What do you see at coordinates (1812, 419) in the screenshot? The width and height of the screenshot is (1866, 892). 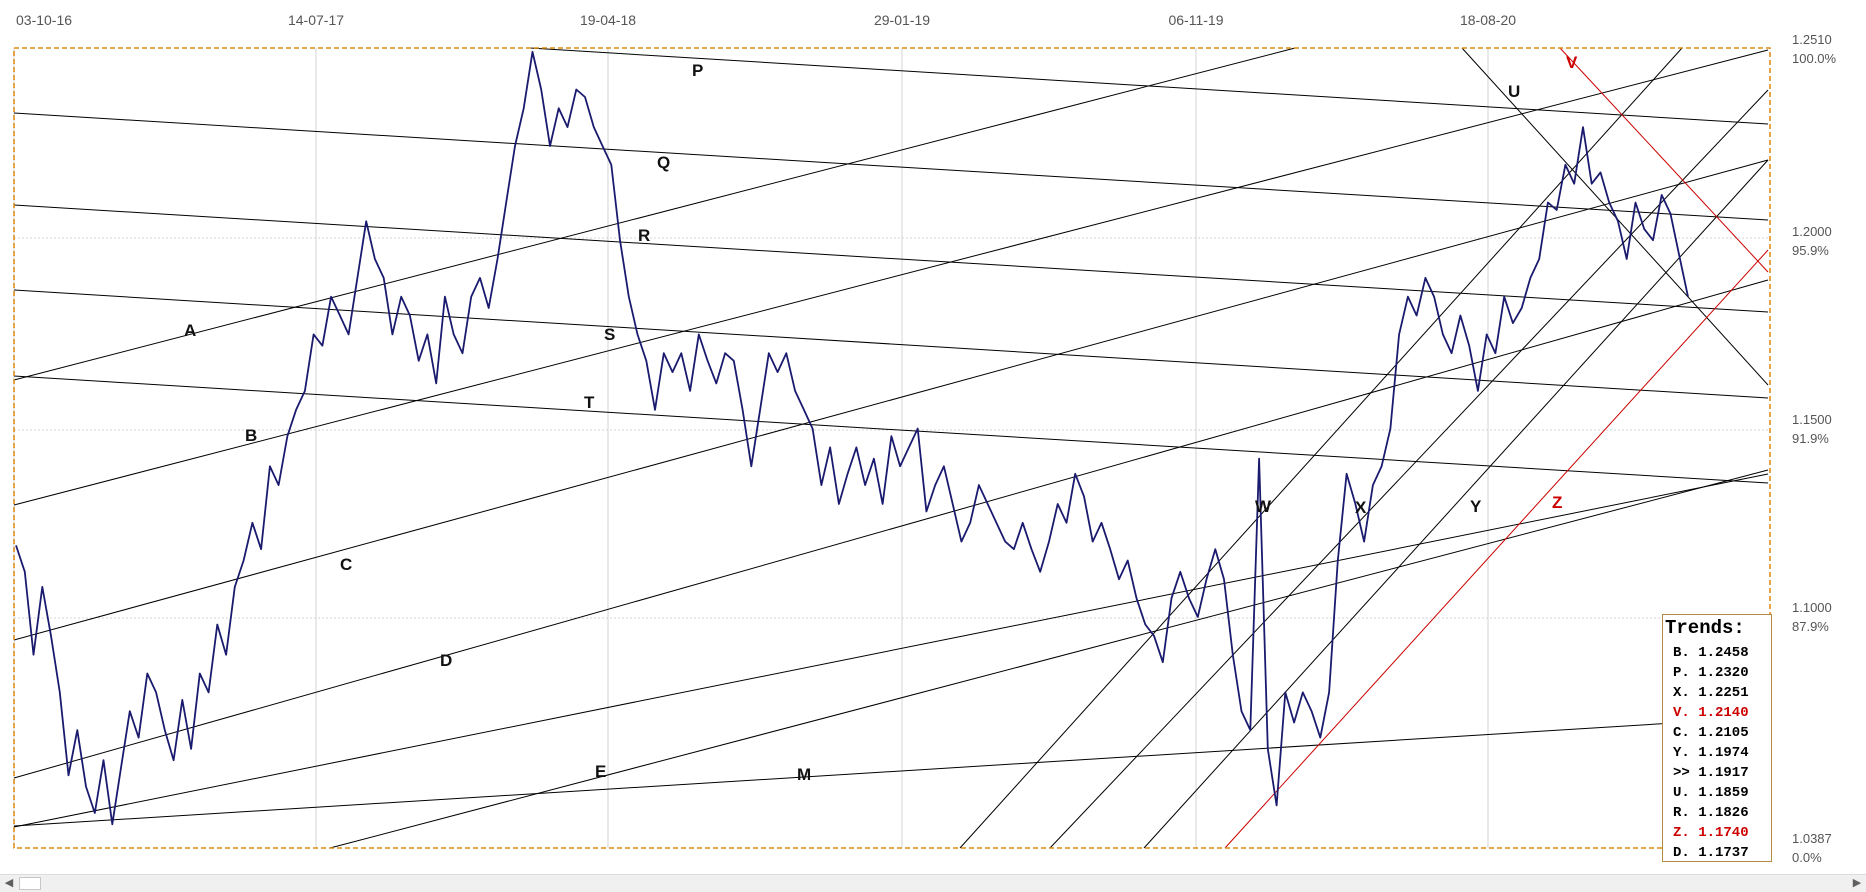 I see `y-tick-price: 1.1500` at bounding box center [1812, 419].